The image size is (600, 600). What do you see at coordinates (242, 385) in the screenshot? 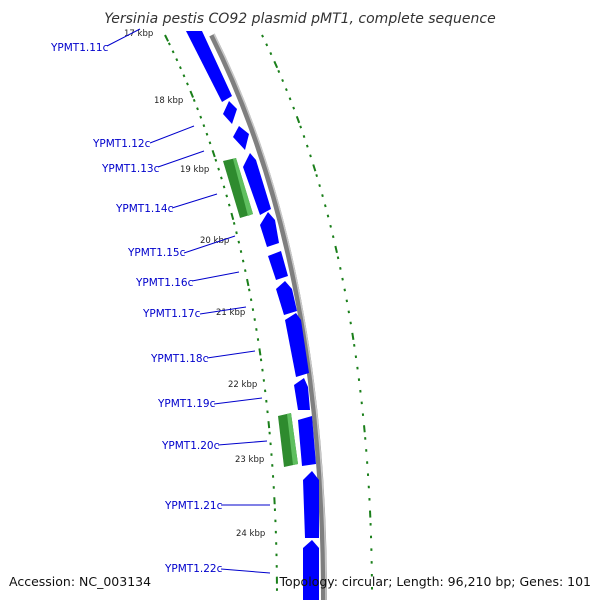
I see `kbp-label: 22 kbp` at bounding box center [242, 385].